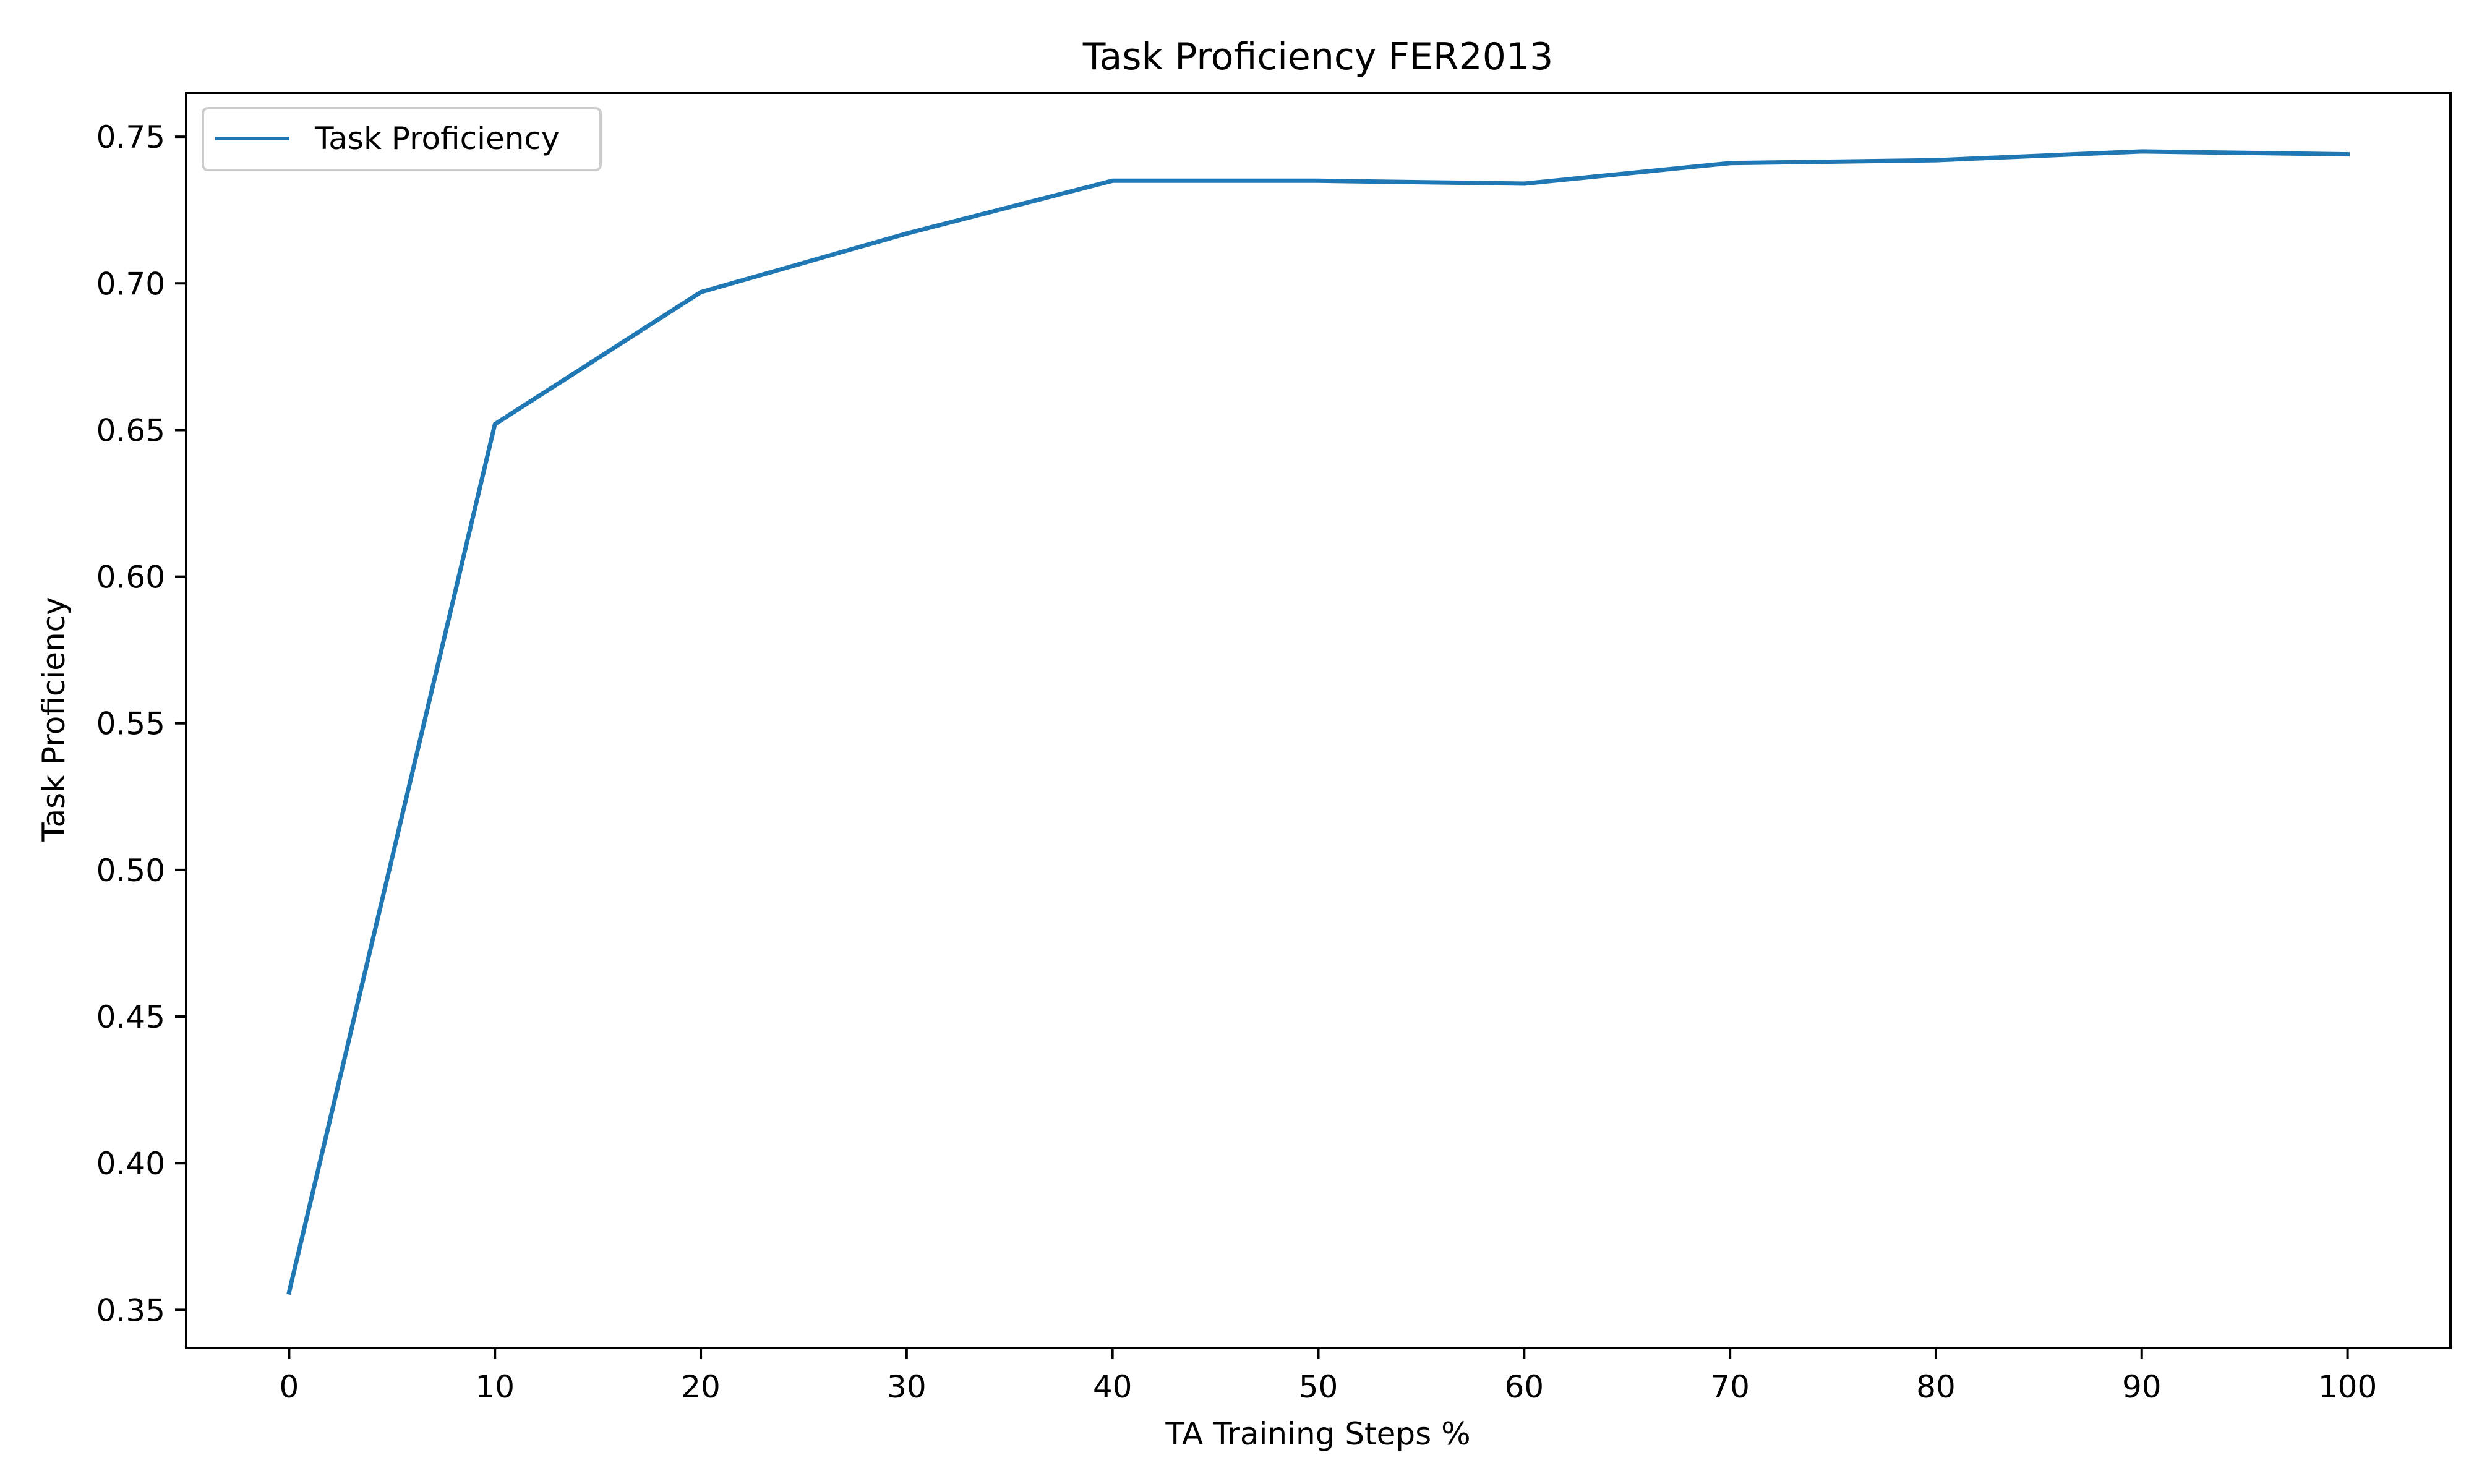  Describe the element at coordinates (130, 871) in the screenshot. I see `y-tick-label: 0.50` at that location.